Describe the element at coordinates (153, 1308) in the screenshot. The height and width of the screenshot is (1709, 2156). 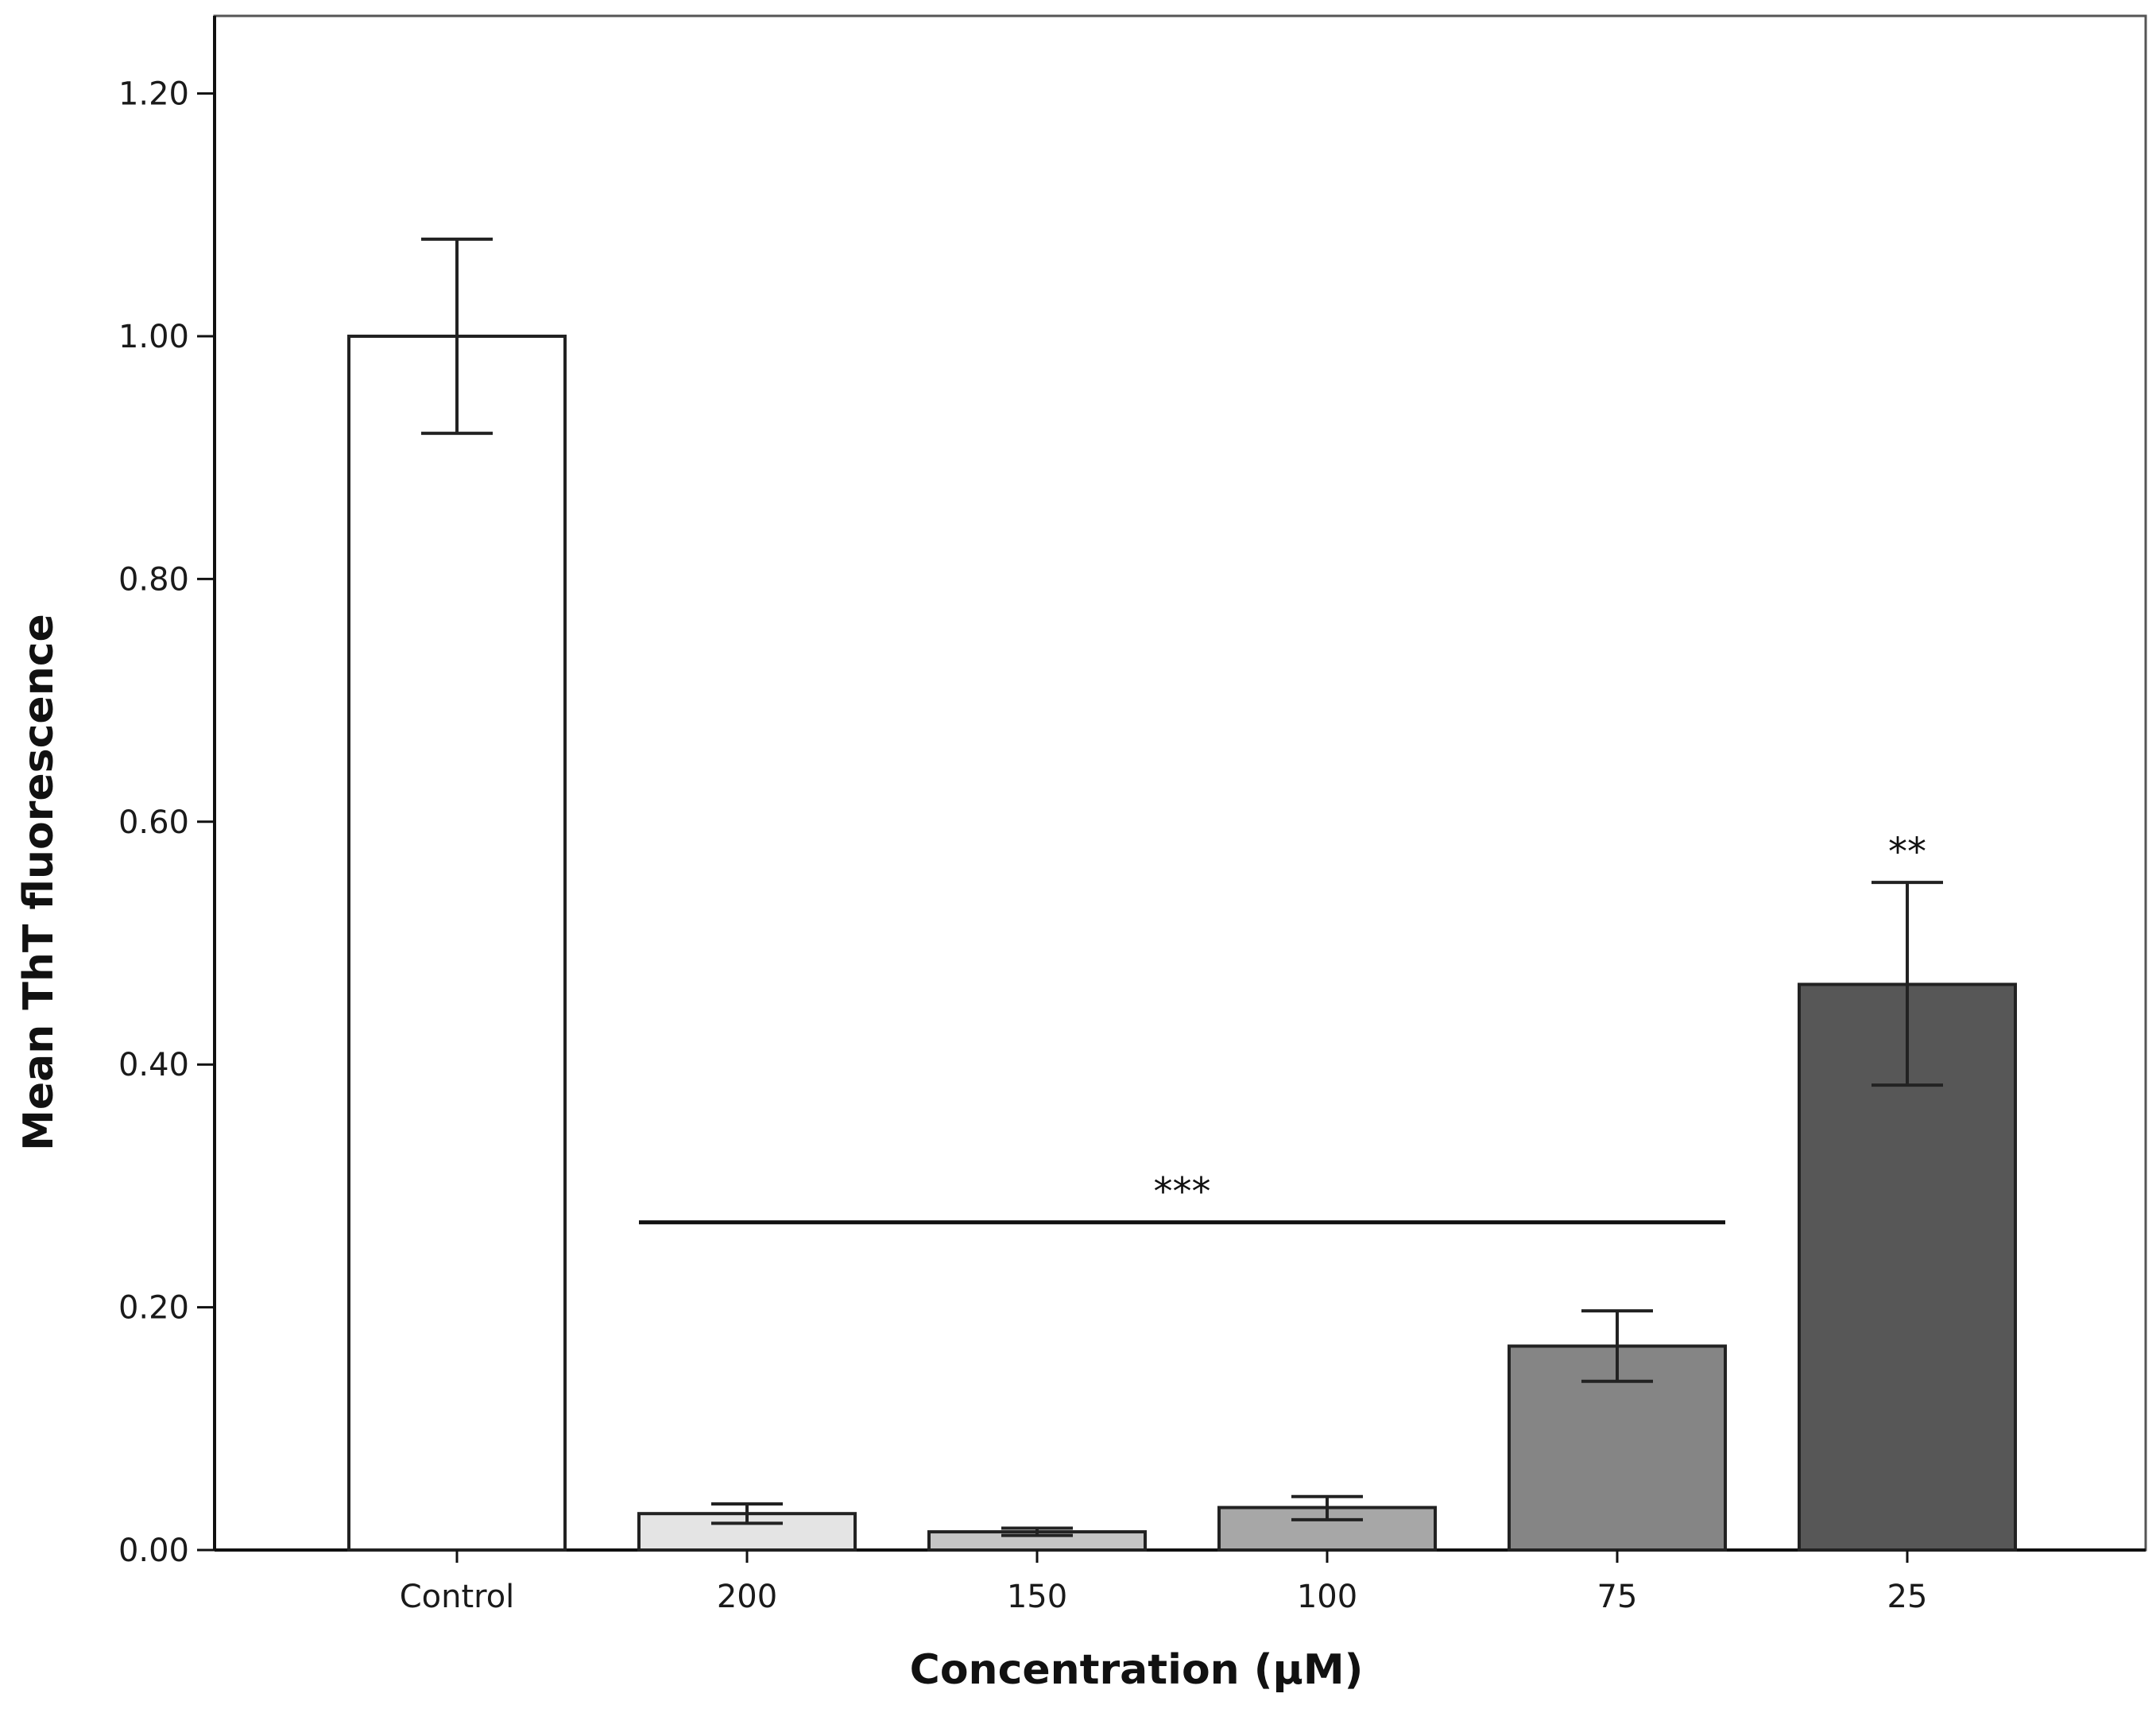
I see `y-tick-label: 0.20` at that location.